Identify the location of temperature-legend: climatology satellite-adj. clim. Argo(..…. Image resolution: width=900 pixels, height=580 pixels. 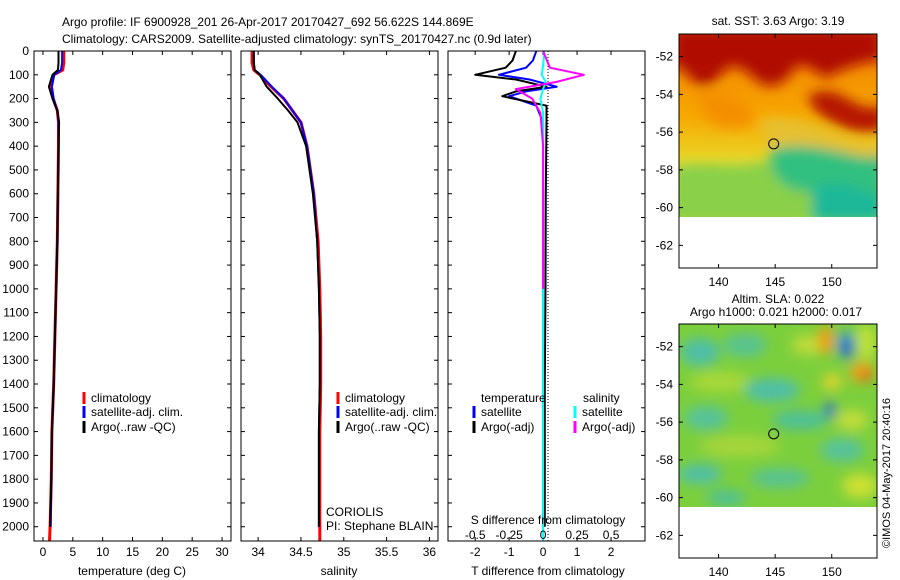
(132, 412).